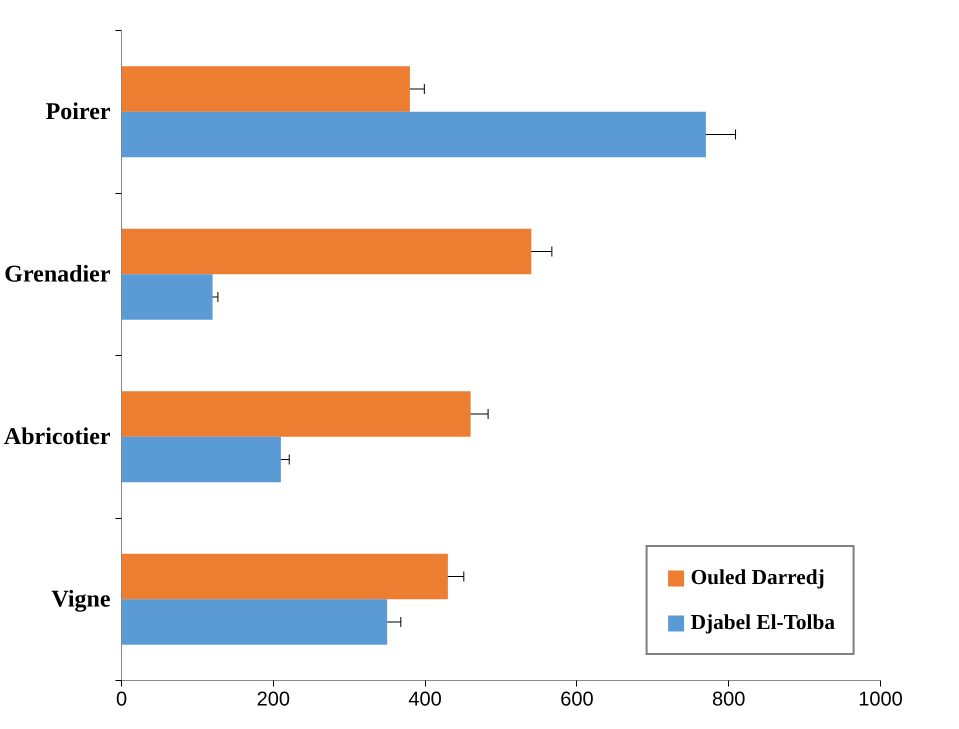 Image resolution: width=959 pixels, height=729 pixels. I want to click on x-tick-label: 0, so click(122, 699).